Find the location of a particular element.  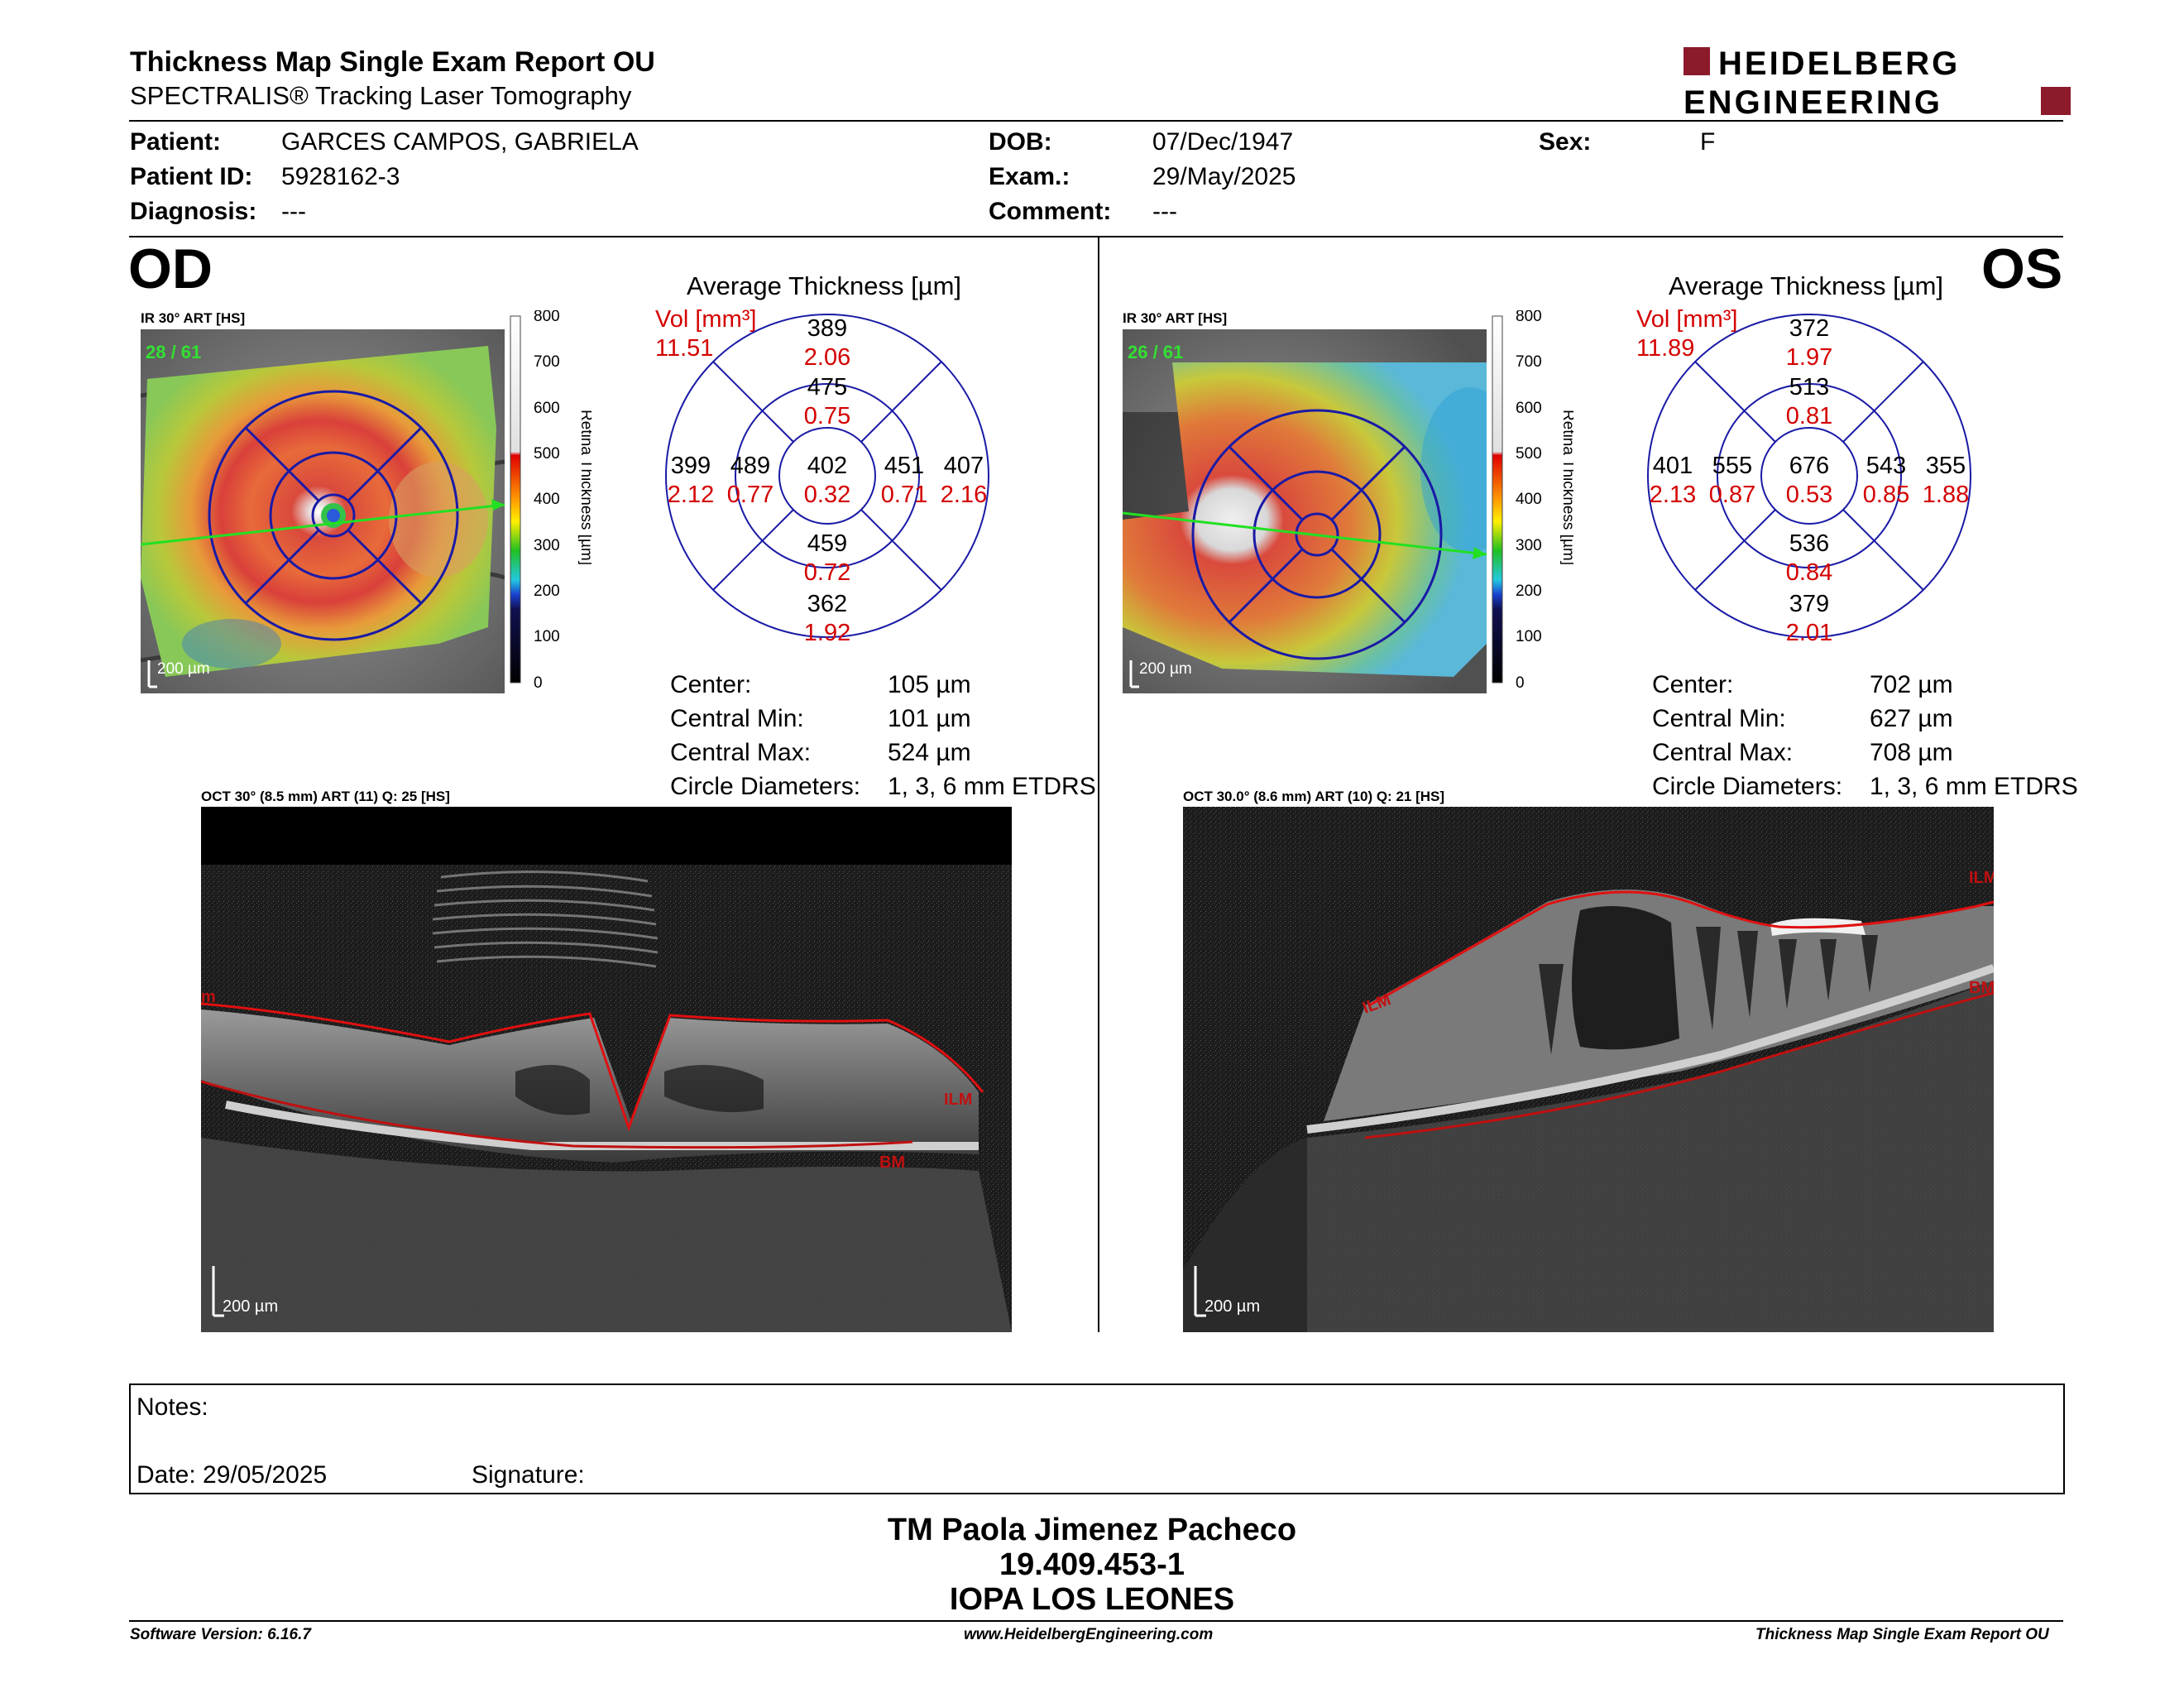

os-grid-value: 513 is located at coordinates (1809, 387).